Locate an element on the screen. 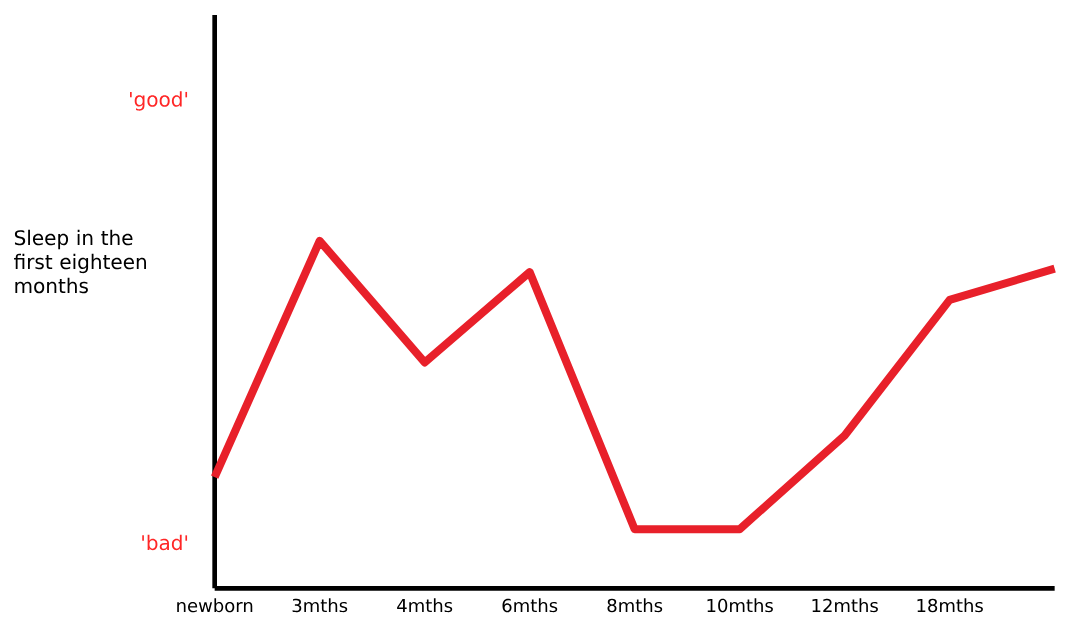 The image size is (1075, 635). x-tick-label: 12mths is located at coordinates (845, 605).